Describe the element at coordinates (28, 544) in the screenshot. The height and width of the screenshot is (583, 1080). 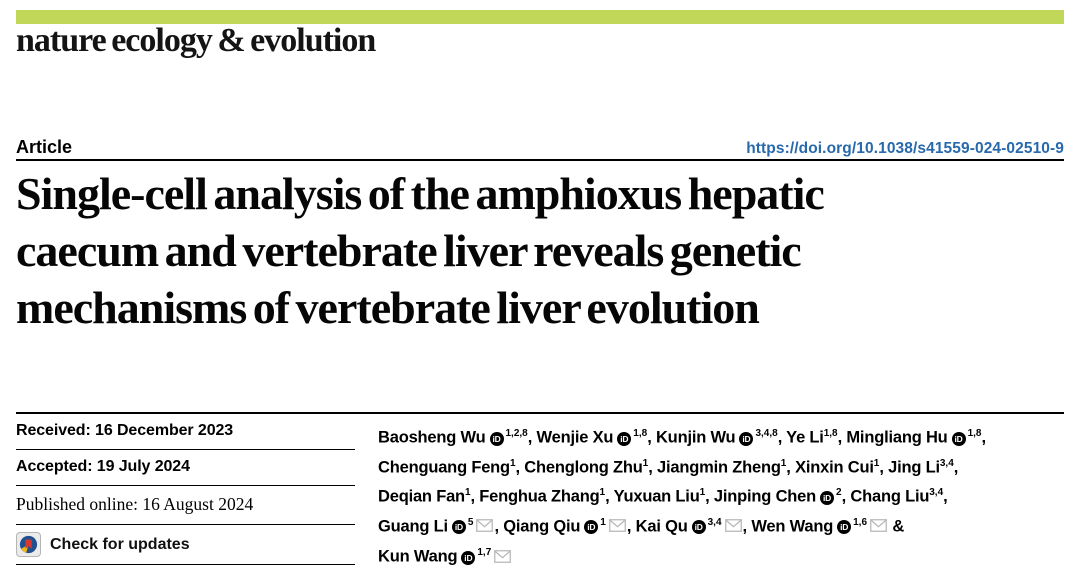
I see `crossmark-icon` at that location.